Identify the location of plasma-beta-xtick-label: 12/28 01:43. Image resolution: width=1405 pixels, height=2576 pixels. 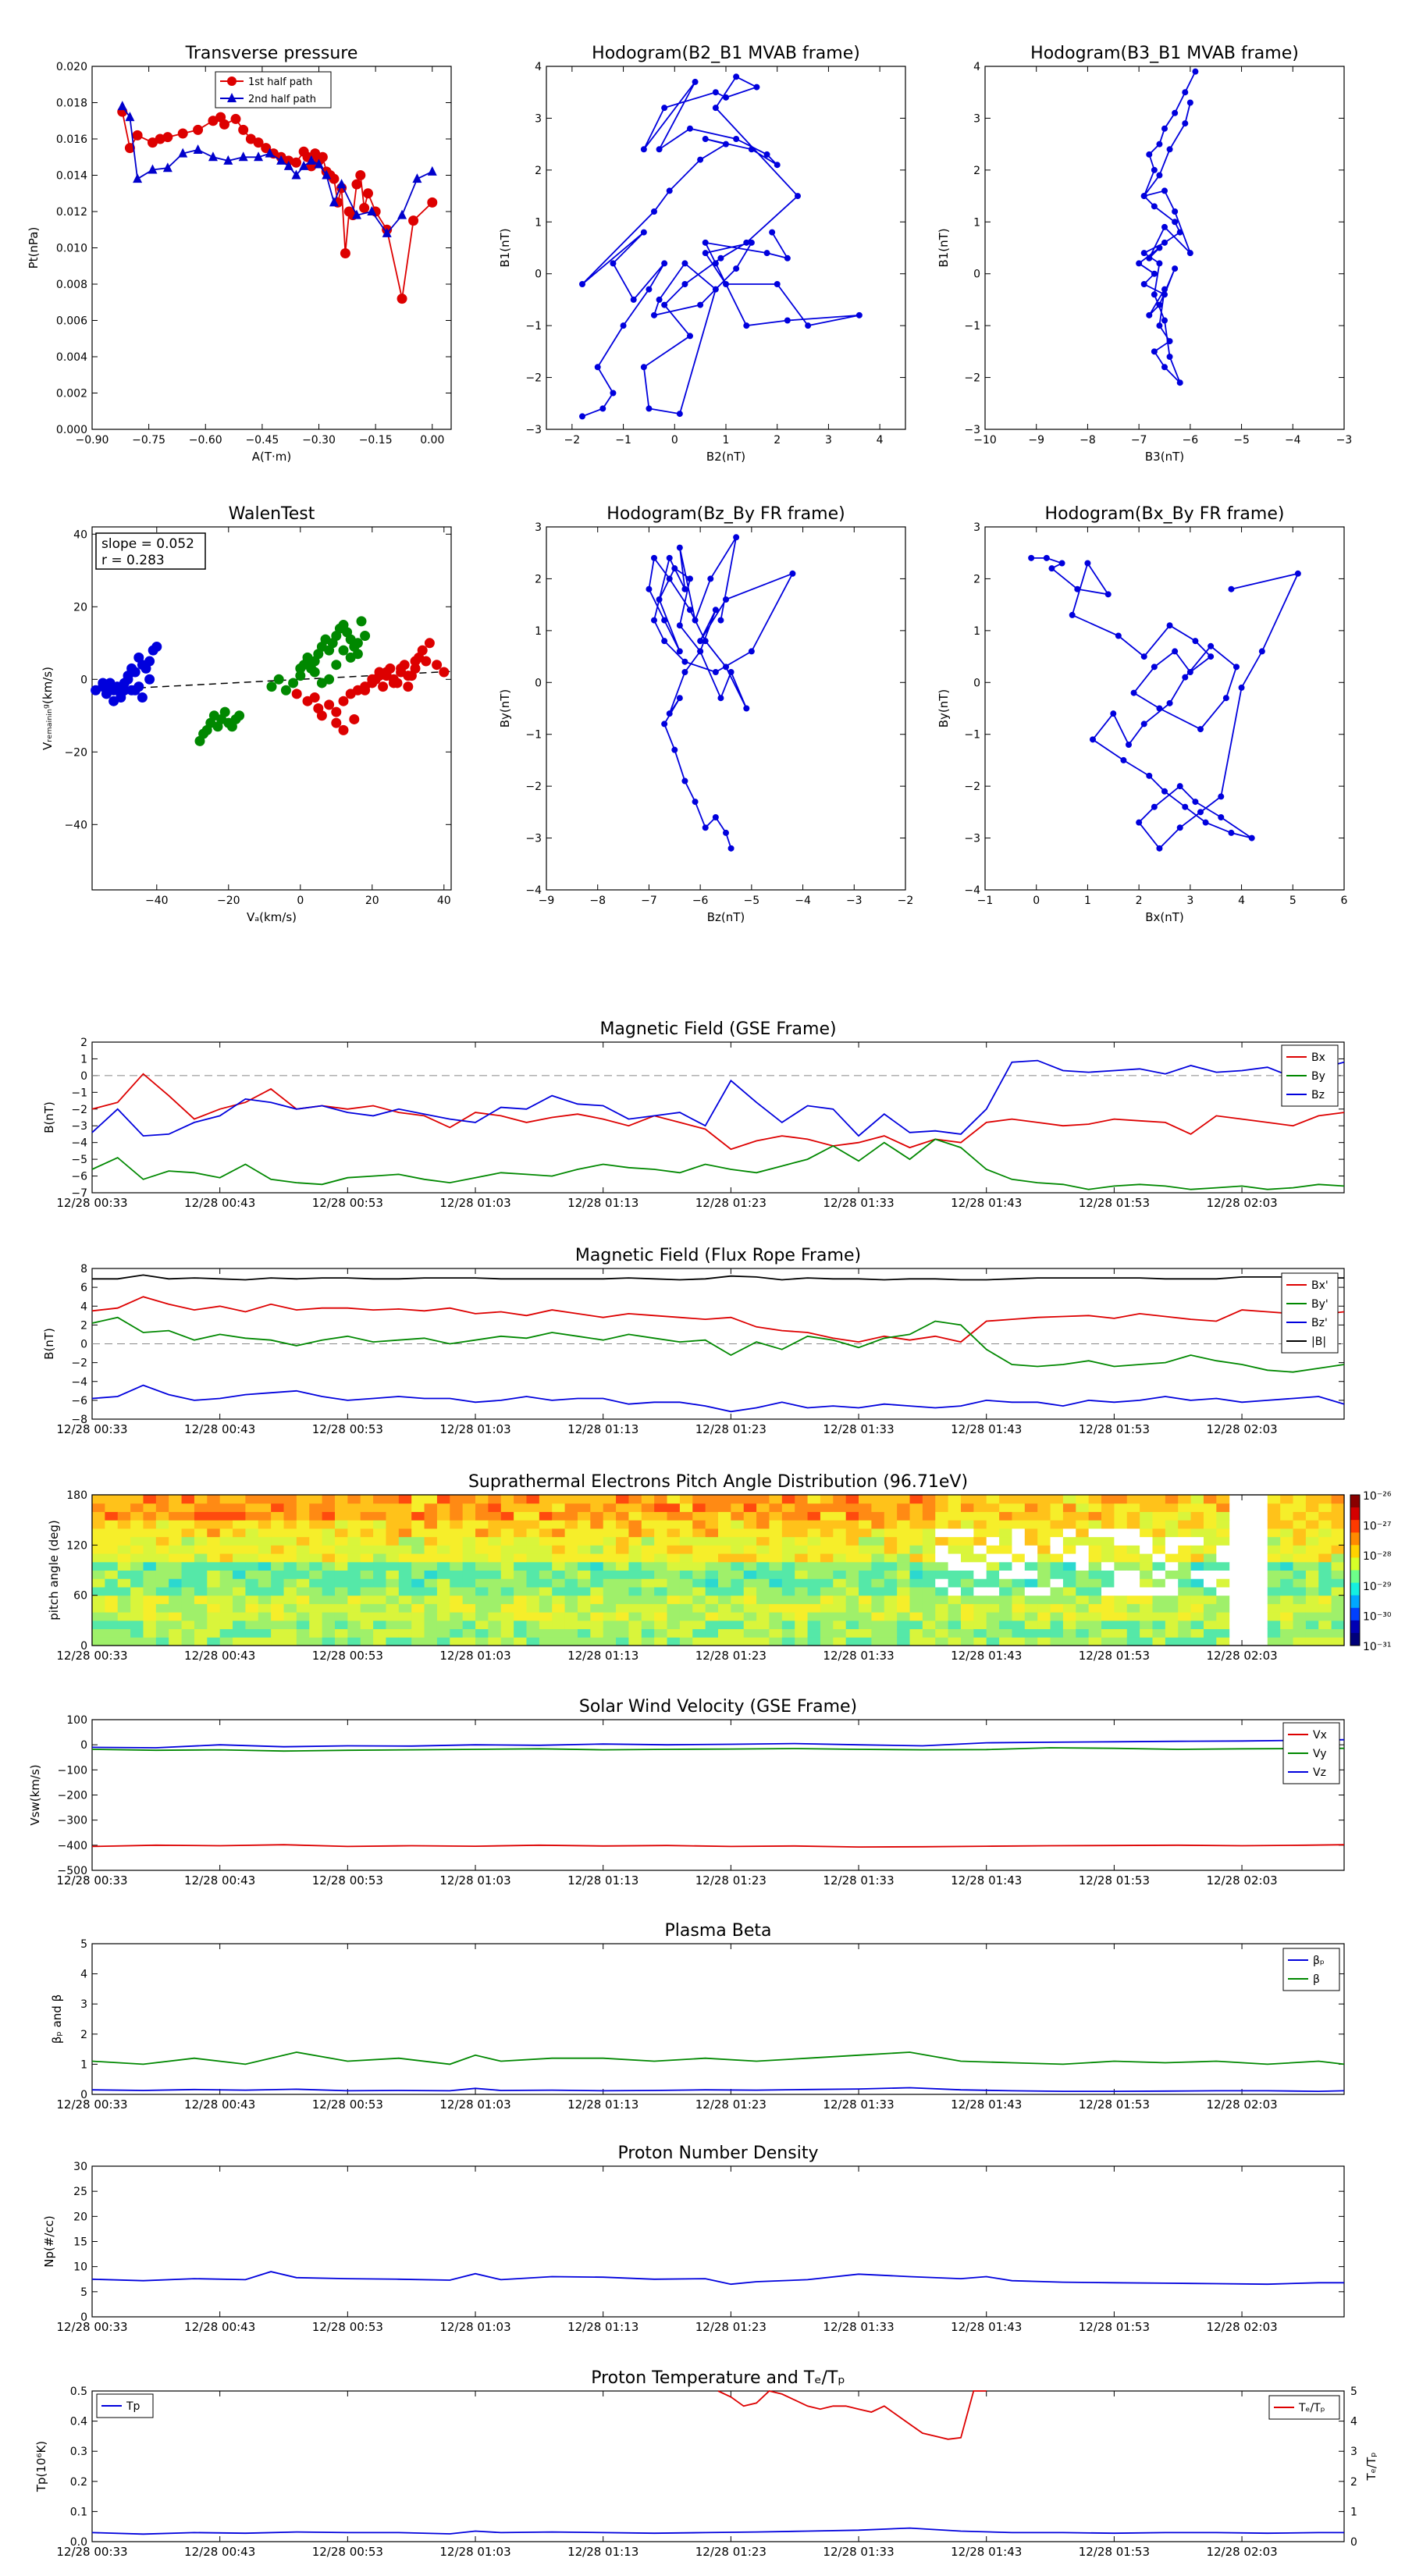
(986, 2104).